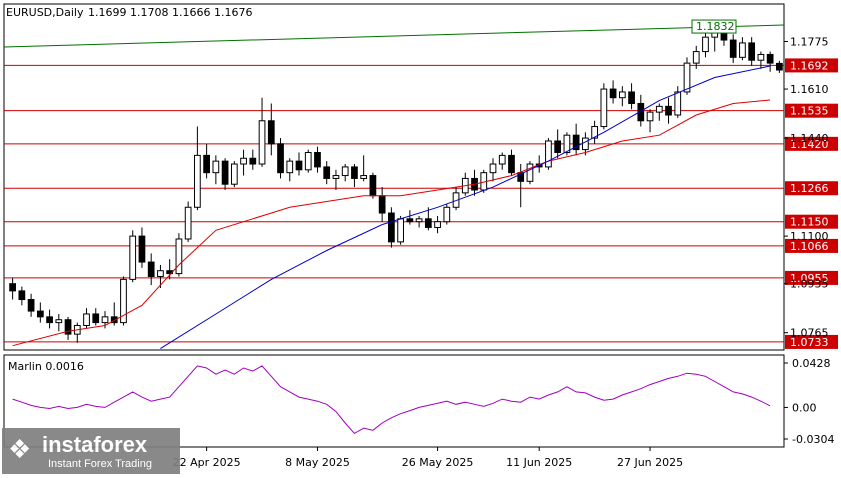 The width and height of the screenshot is (841, 478). I want to click on level-price-label: 1.1692, so click(809, 65).